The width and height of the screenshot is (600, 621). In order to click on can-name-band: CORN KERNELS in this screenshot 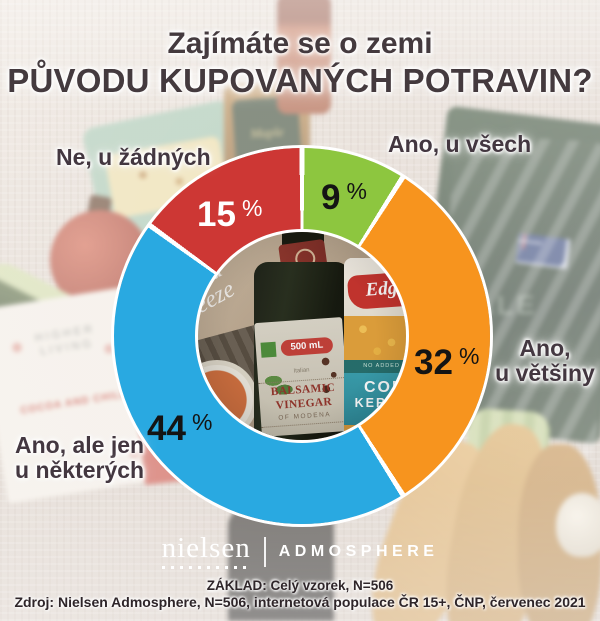, I will do `click(376, 399)`.